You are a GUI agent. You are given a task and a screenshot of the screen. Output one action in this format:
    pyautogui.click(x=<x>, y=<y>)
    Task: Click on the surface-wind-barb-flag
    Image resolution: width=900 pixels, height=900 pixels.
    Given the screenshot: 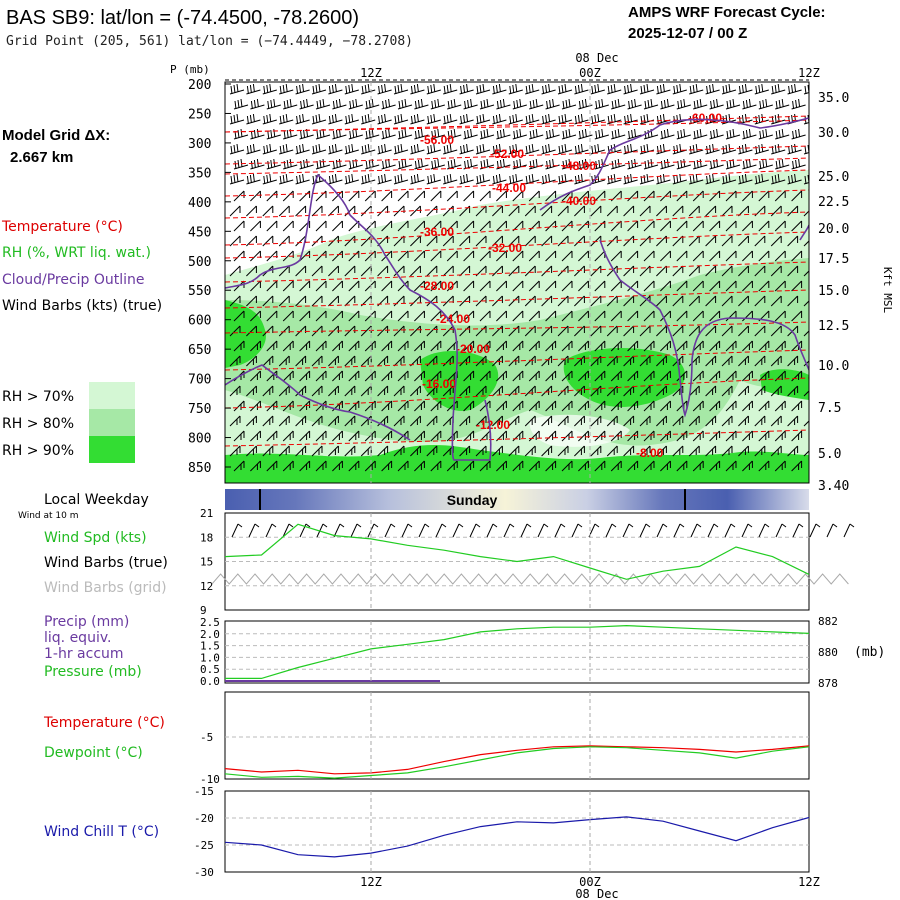 What is the action you would take?
    pyautogui.click(x=427, y=525)
    